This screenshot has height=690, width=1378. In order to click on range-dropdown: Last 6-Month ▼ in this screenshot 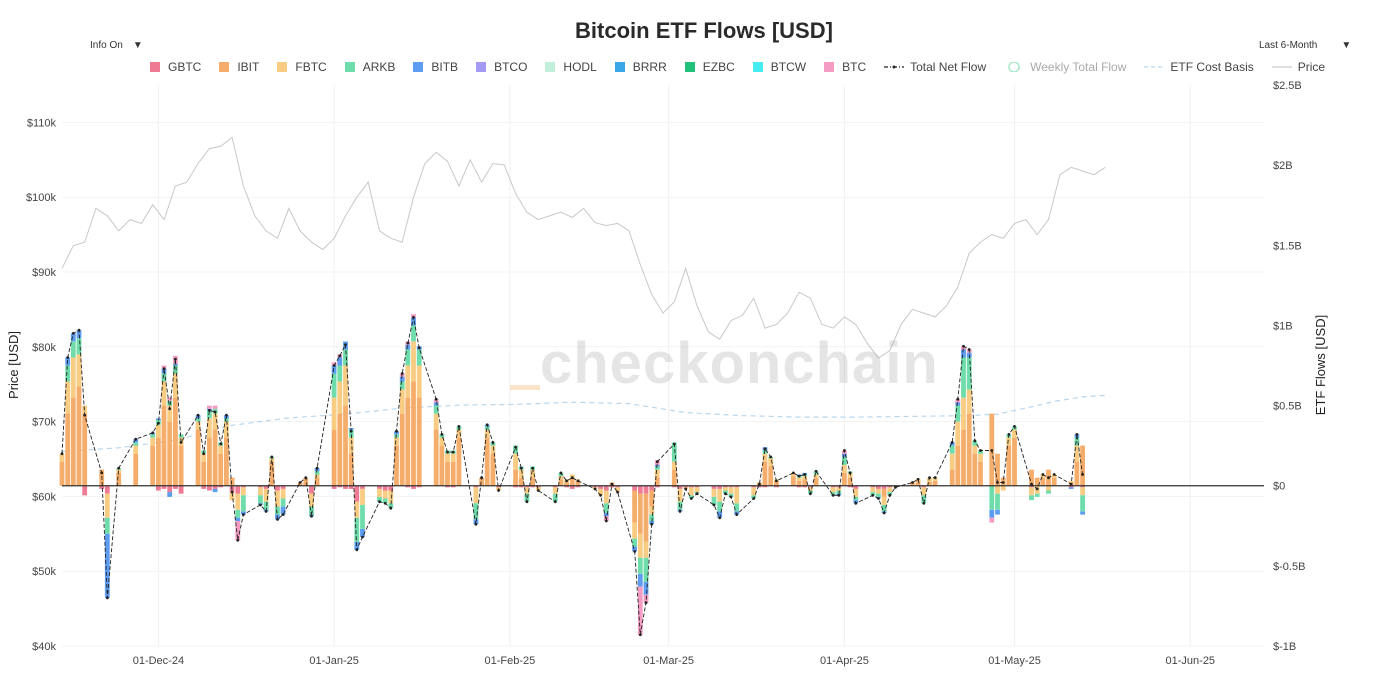, I will do `click(1305, 45)`.